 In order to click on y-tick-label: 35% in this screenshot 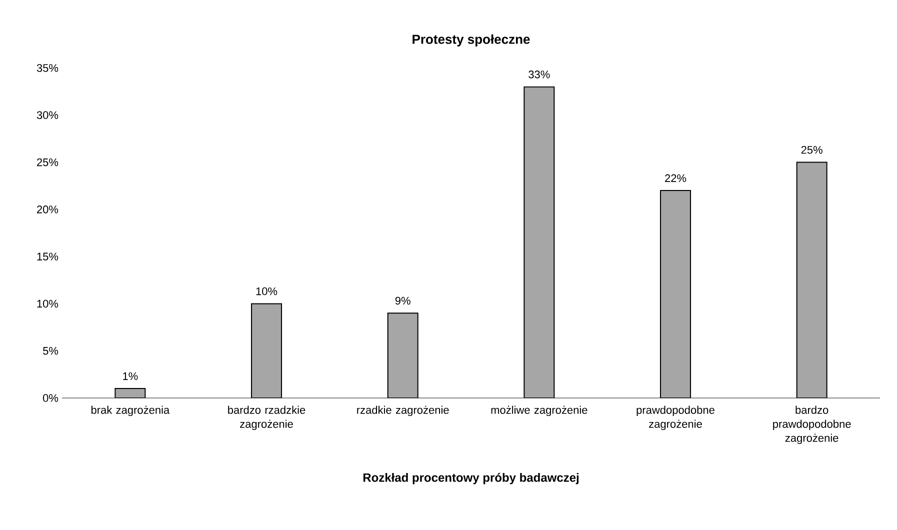, I will do `click(47, 68)`.